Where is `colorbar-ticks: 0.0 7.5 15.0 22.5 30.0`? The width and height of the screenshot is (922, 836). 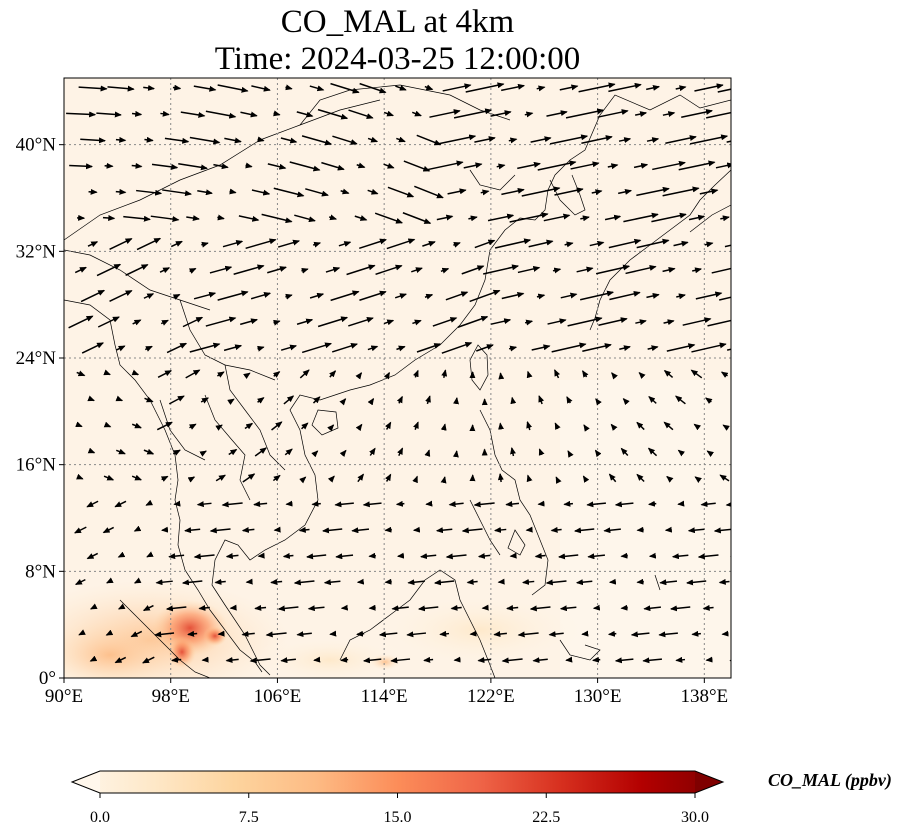
colorbar-ticks: 0.0 7.5 15.0 22.5 30.0 is located at coordinates (399, 809).